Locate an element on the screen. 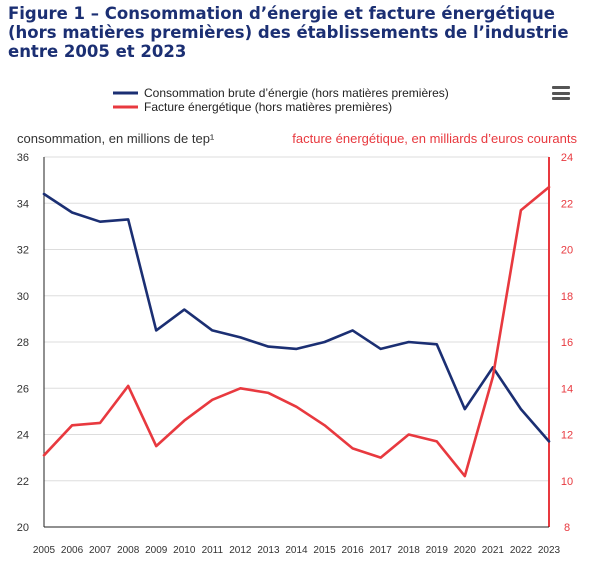 This screenshot has height=562, width=600. y-right-tick-label: 16 is located at coordinates (567, 343).